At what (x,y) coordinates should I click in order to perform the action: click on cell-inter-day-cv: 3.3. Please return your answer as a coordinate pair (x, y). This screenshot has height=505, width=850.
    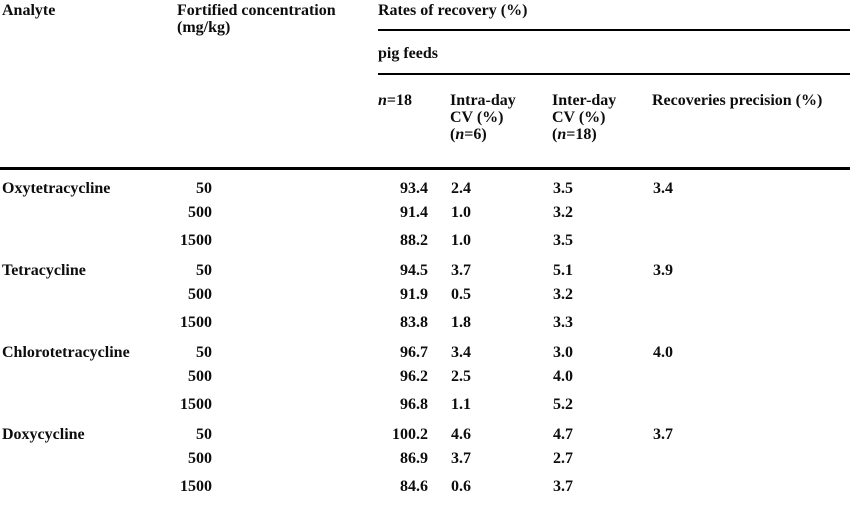
    Looking at the image, I should click on (563, 322).